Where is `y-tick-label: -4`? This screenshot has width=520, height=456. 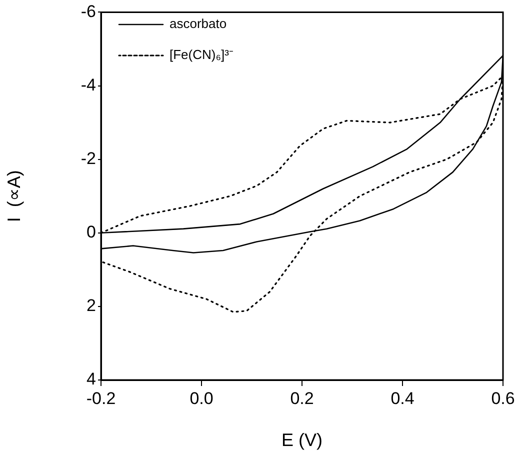
y-tick-label: -4 is located at coordinates (88, 84).